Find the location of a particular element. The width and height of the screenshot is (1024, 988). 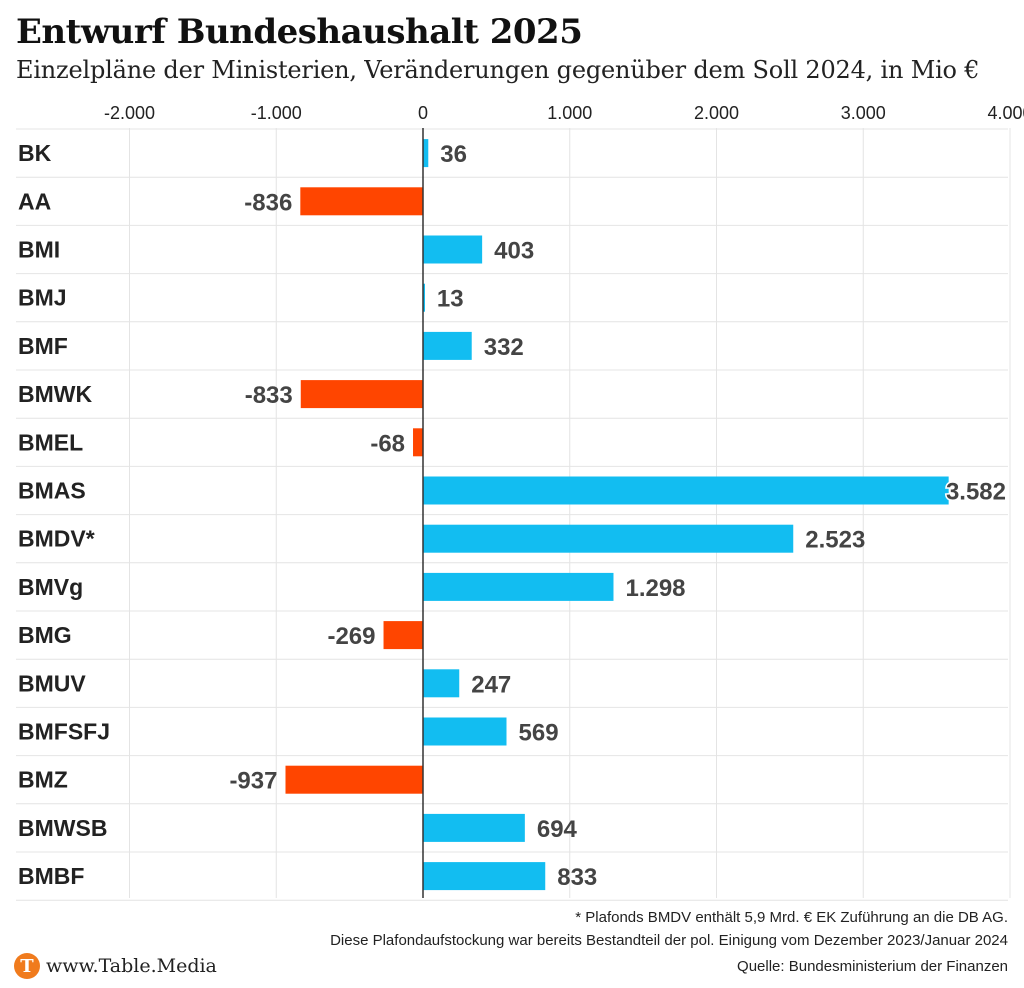

category-label: BMJ is located at coordinates (42, 298).